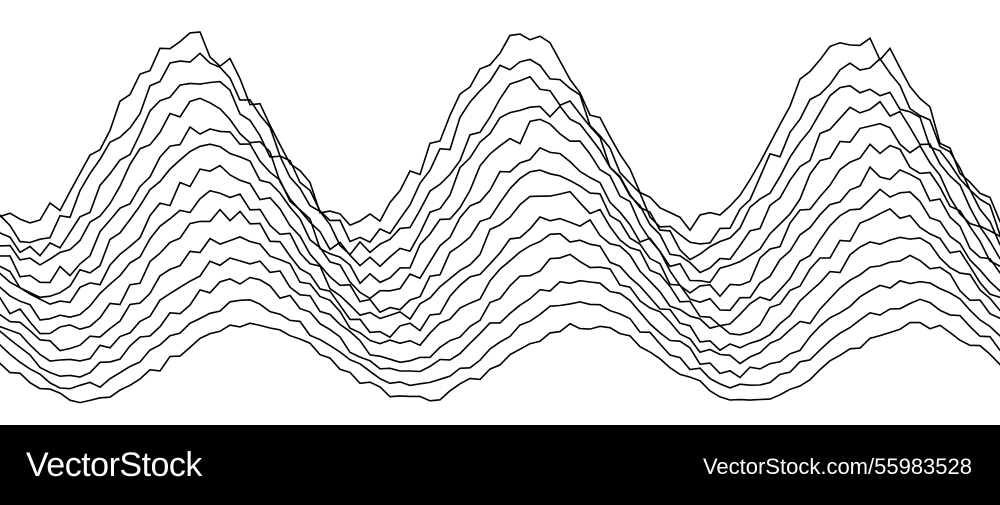 The height and width of the screenshot is (505, 1000). I want to click on image-id-label: VectorStock.com/55983528, so click(837, 466).